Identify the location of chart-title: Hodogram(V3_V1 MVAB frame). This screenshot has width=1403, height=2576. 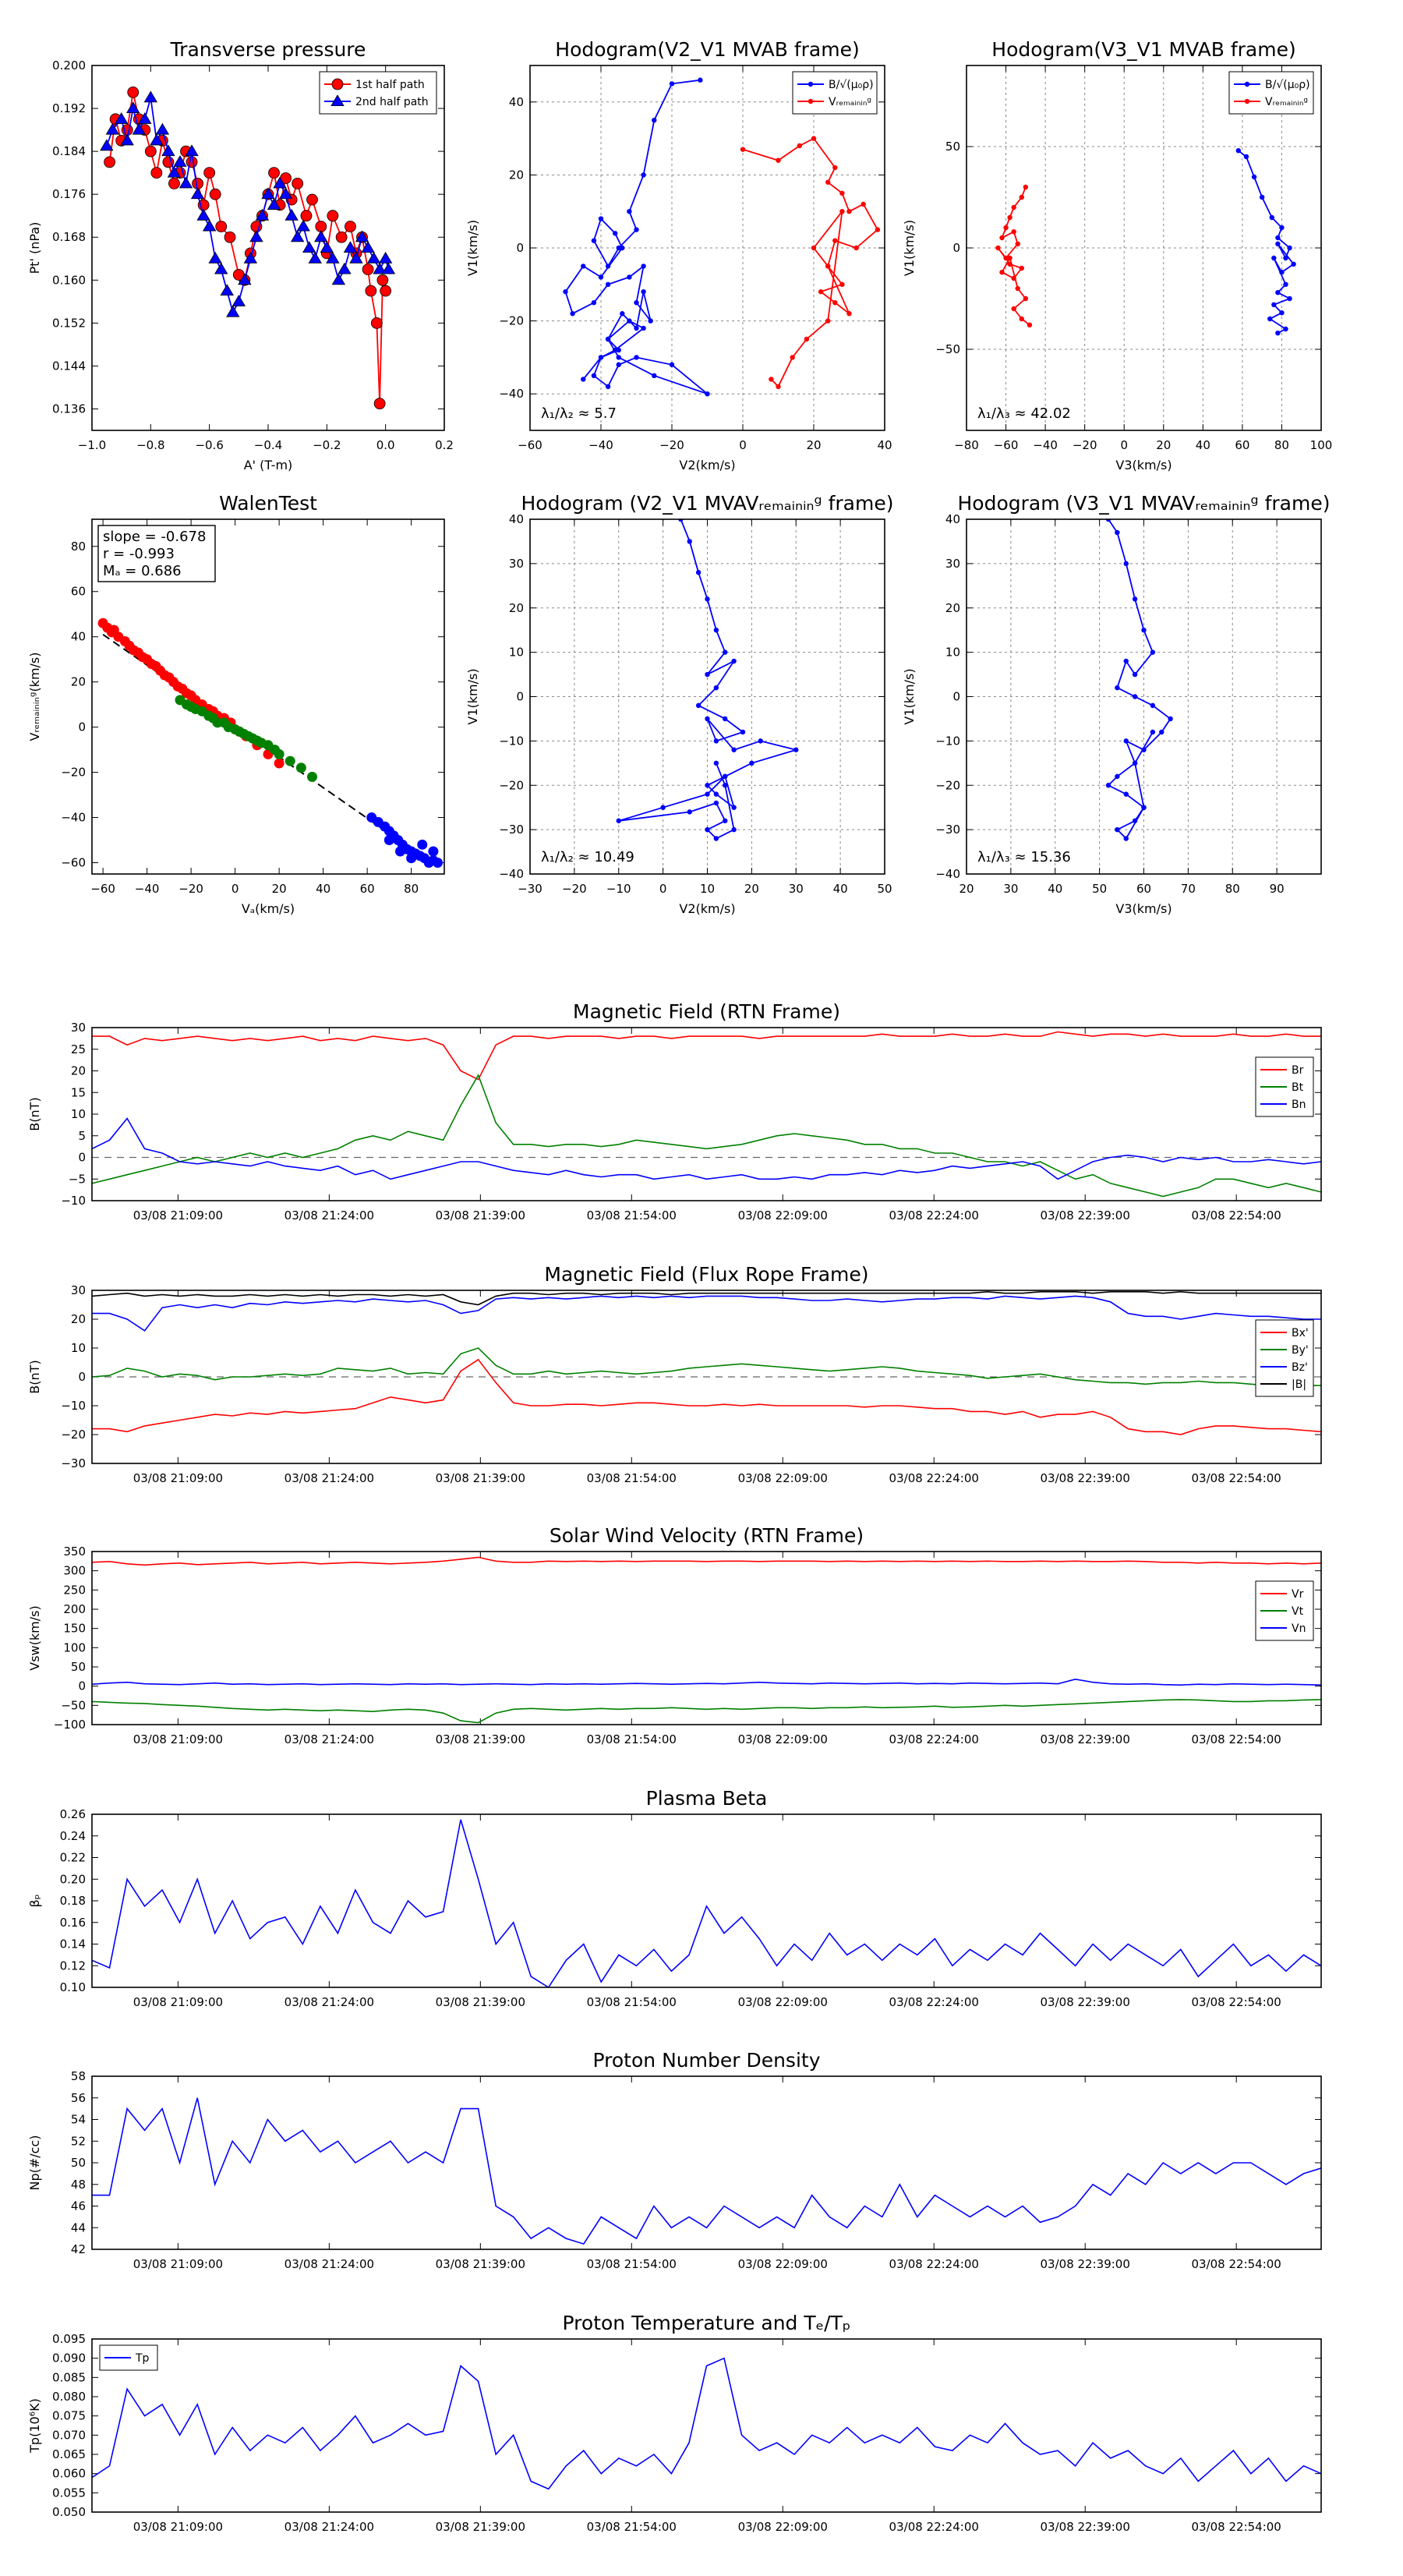
(1143, 49).